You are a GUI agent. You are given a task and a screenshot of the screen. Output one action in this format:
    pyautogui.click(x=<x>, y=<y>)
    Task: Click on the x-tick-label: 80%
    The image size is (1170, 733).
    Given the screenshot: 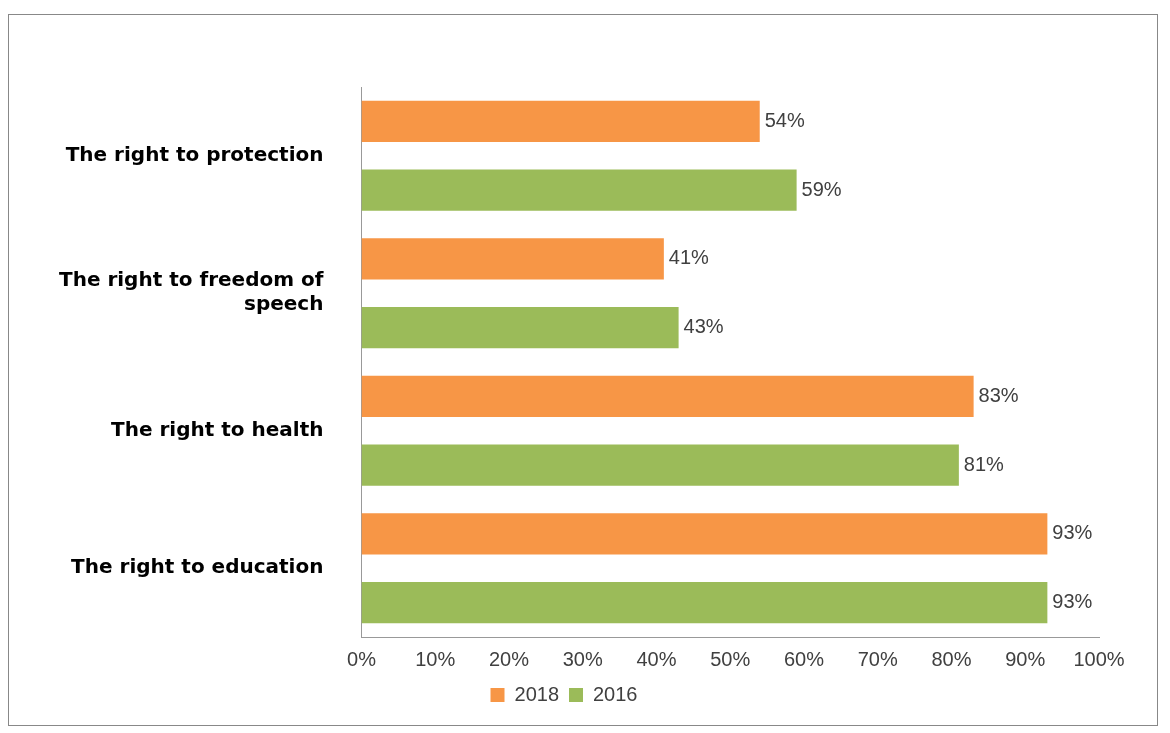 What is the action you would take?
    pyautogui.click(x=951, y=658)
    